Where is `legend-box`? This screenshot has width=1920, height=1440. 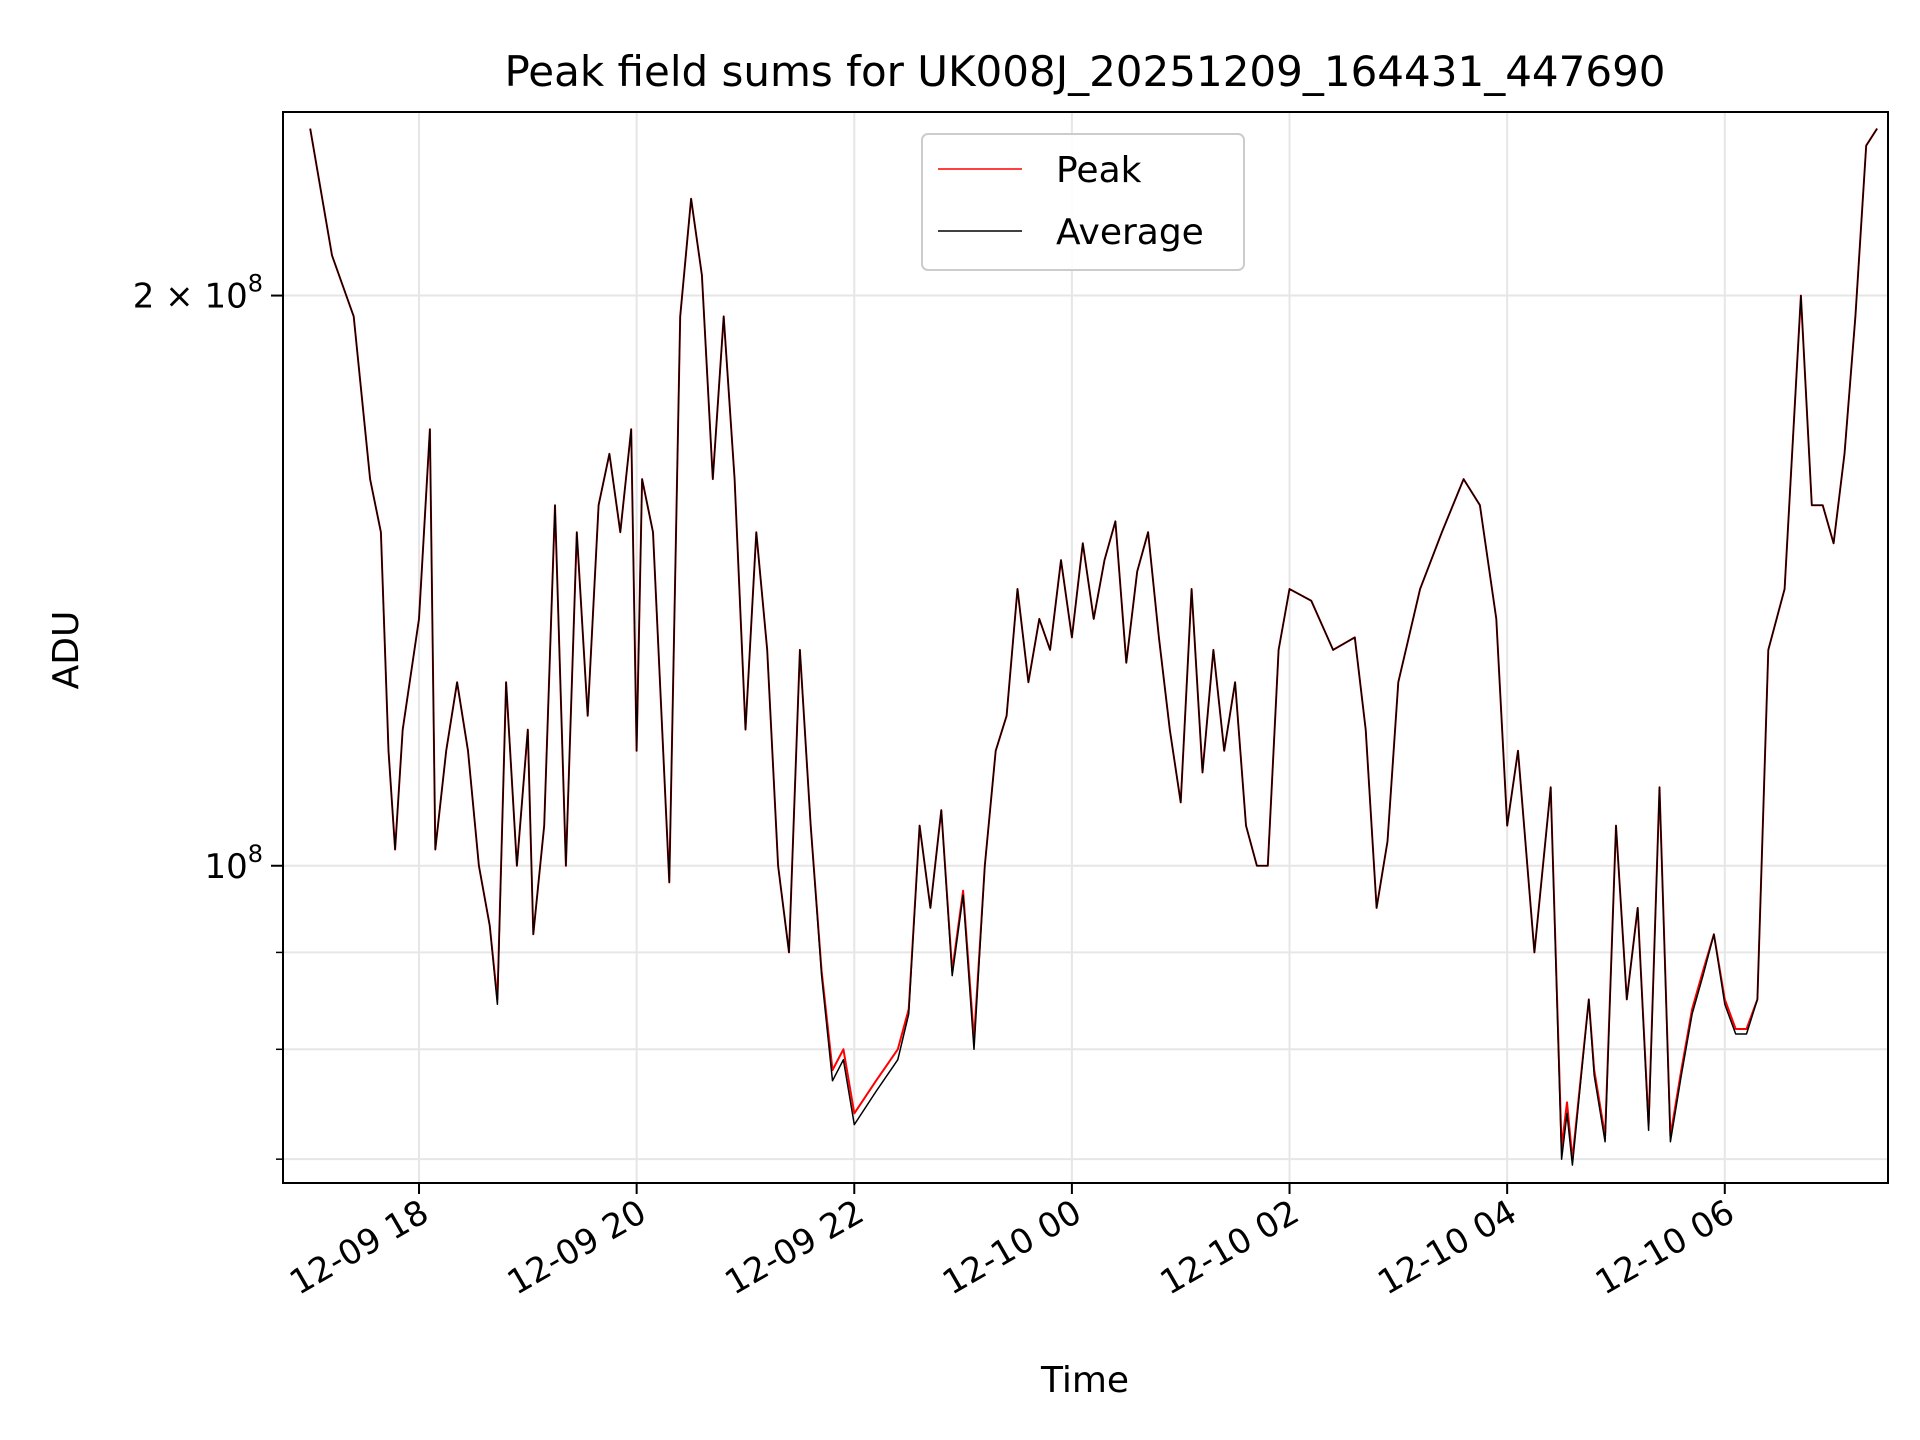 legend-box is located at coordinates (1083, 202).